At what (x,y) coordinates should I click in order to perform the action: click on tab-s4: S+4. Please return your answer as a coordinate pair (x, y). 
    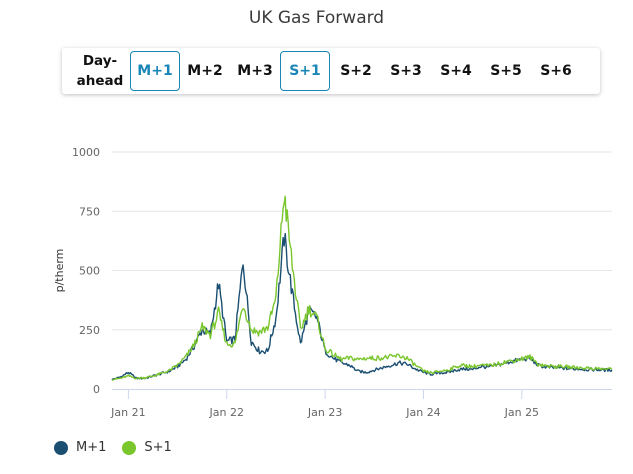
    Looking at the image, I should click on (456, 70).